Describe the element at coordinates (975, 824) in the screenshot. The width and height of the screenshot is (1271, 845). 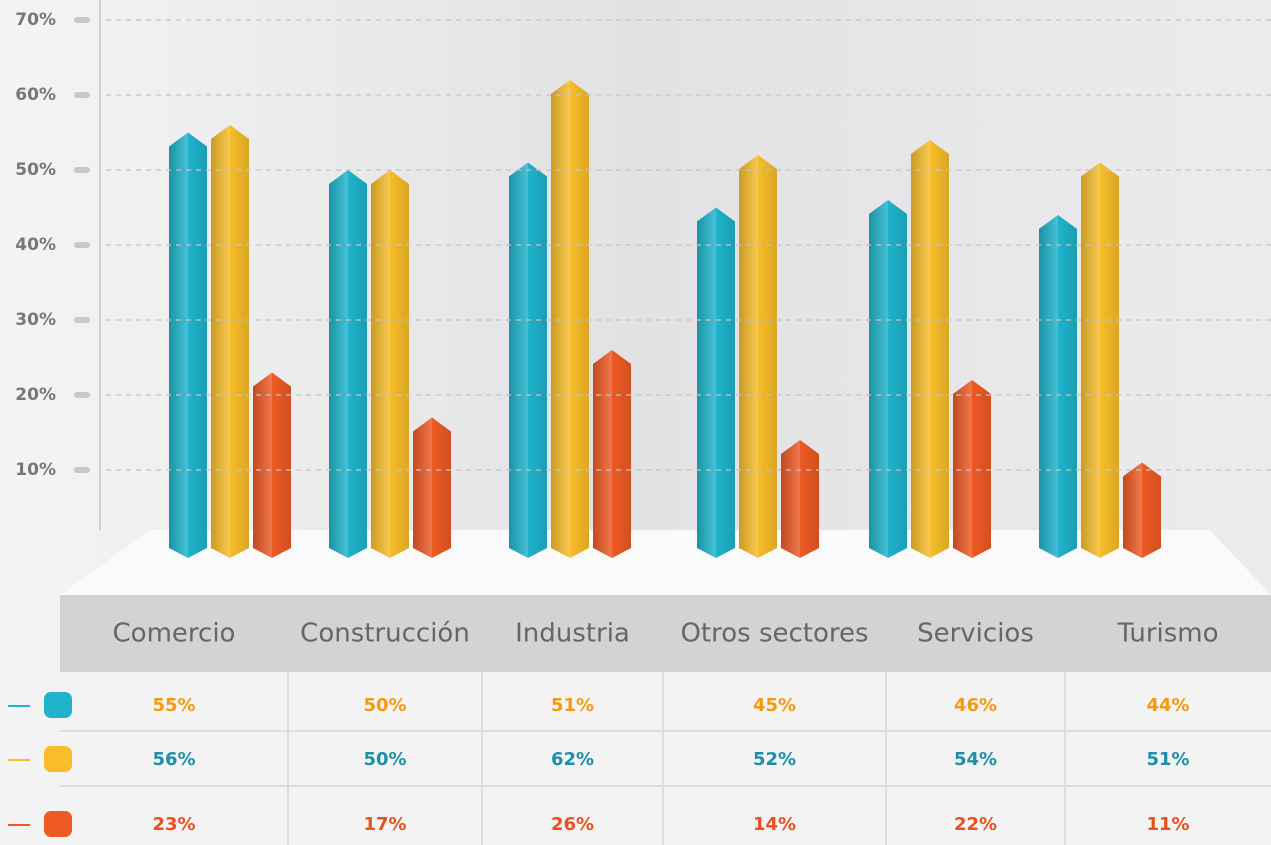
I see `value-label: 22%` at that location.